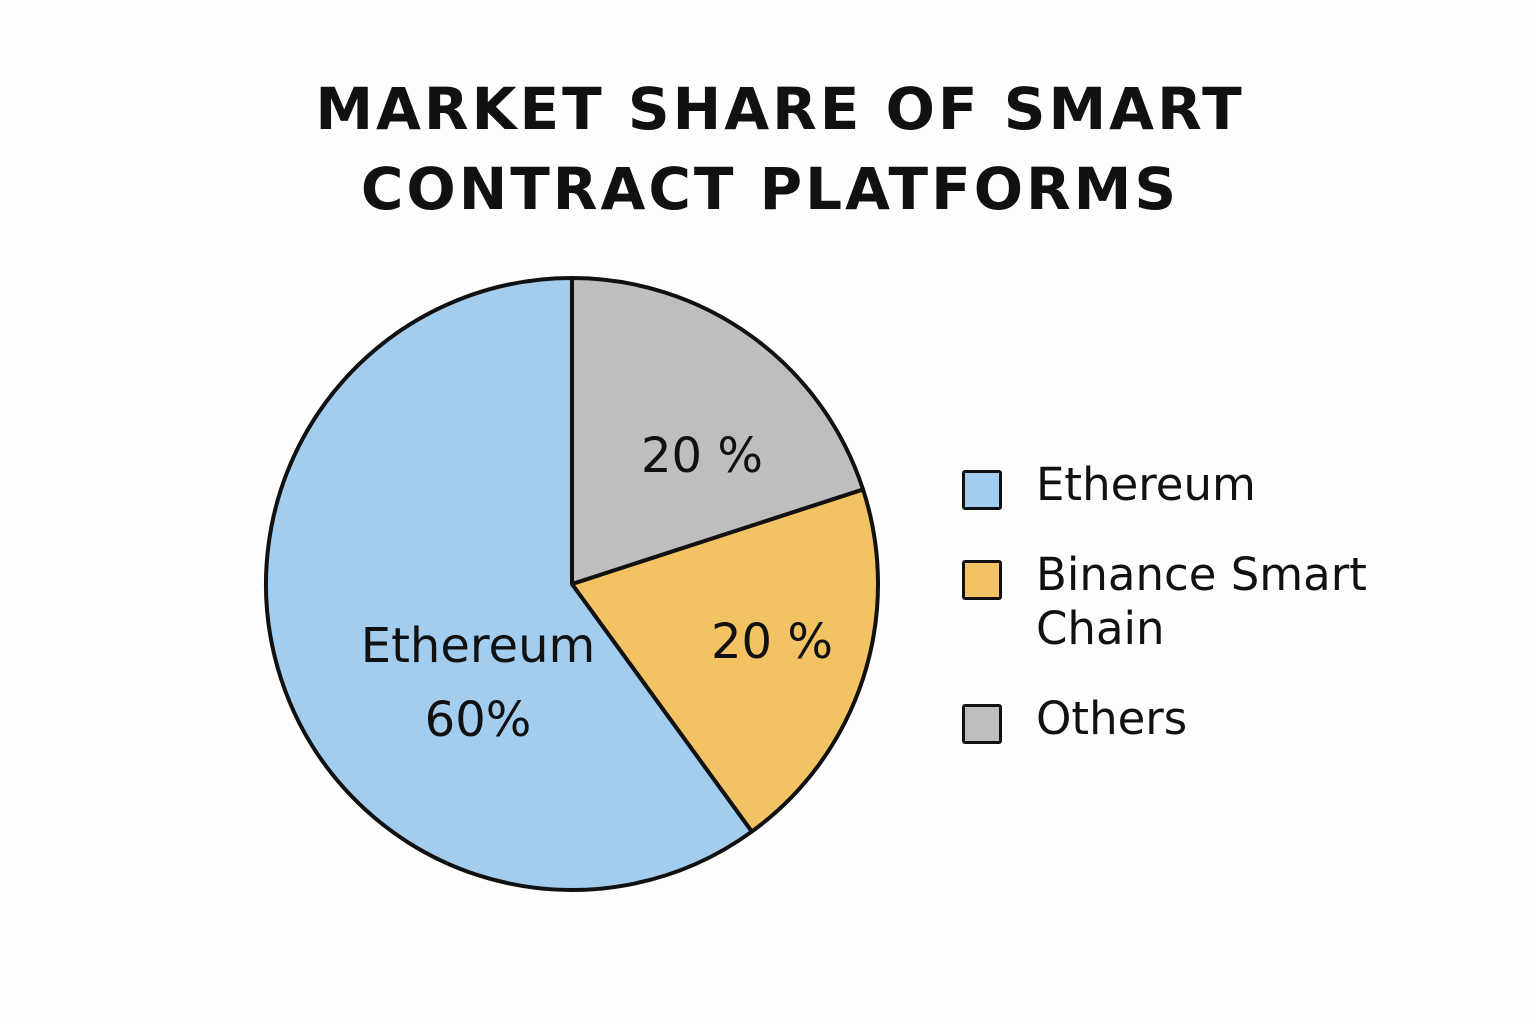 This screenshot has width=1536, height=1024. I want to click on legend-label-binance-smart-chain: Binance Smart Chain, so click(1201, 601).